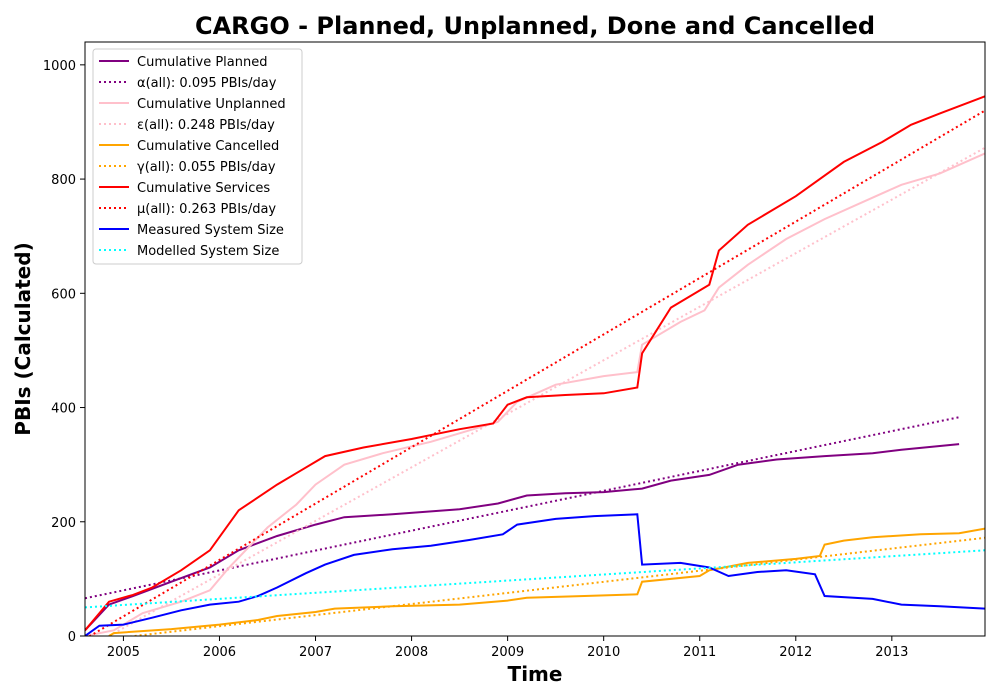  I want to click on x-tick-label: 2007, so click(315, 652).